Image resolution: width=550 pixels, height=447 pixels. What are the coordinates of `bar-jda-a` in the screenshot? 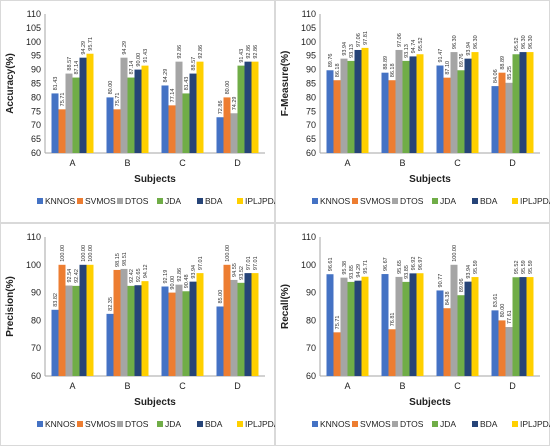 It's located at (351, 106).